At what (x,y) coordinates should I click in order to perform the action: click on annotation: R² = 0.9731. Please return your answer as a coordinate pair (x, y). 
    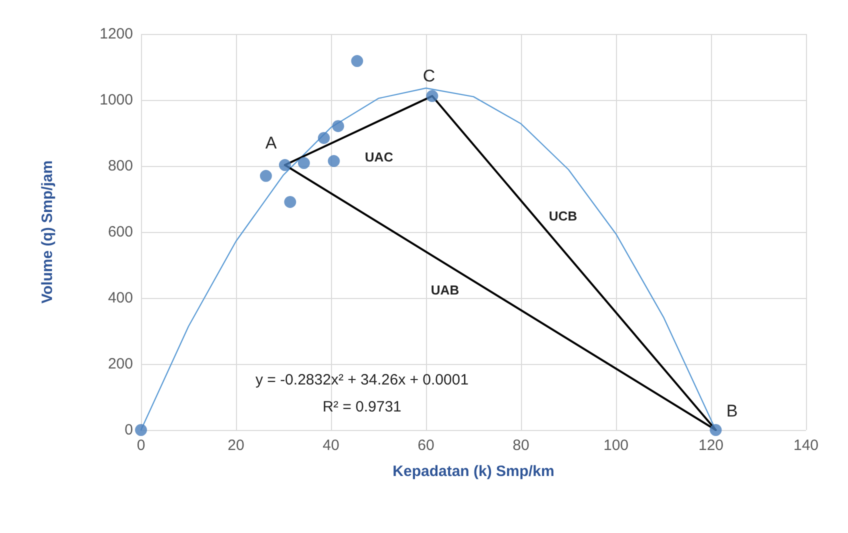
    Looking at the image, I should click on (362, 407).